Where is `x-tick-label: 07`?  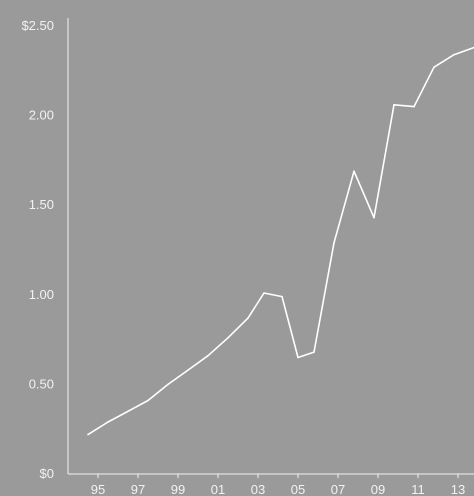
x-tick-label: 07 is located at coordinates (338, 489).